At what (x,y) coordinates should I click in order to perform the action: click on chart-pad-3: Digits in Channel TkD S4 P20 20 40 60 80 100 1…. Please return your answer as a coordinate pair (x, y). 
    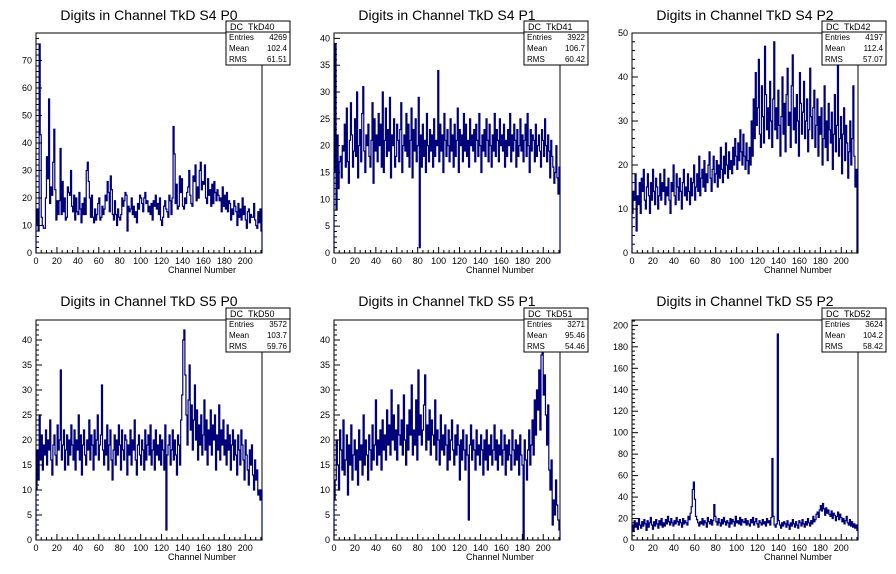
    Looking at the image, I should click on (752, 141).